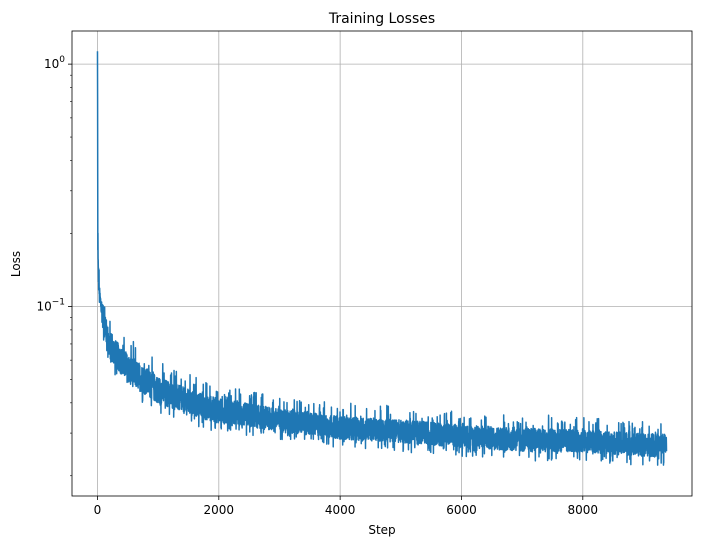 The height and width of the screenshot is (547, 702). Describe the element at coordinates (381, 530) in the screenshot. I see `x-axis-label: Step` at that location.